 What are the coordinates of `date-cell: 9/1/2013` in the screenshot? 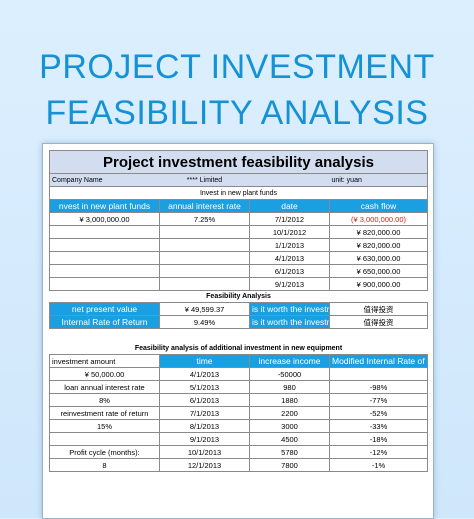 It's located at (289, 284).